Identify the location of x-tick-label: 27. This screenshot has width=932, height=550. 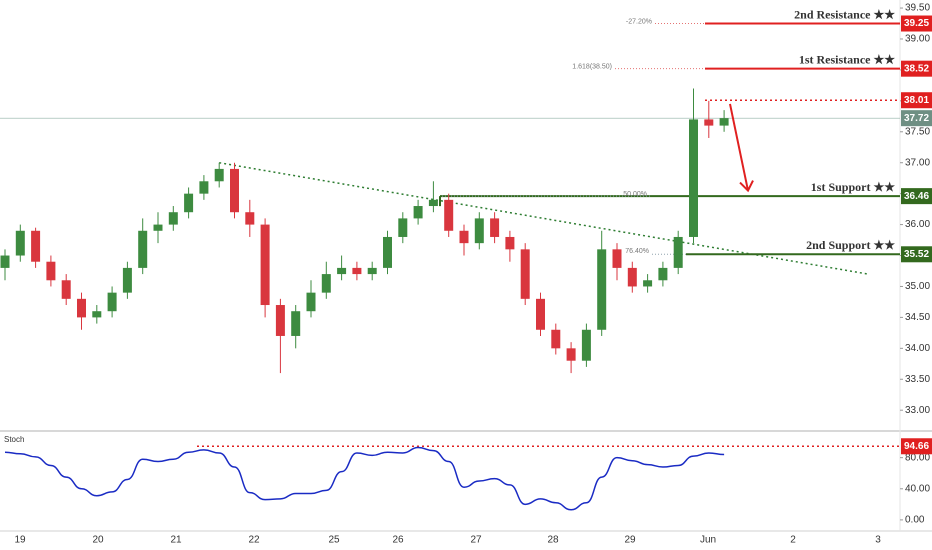
(476, 540).